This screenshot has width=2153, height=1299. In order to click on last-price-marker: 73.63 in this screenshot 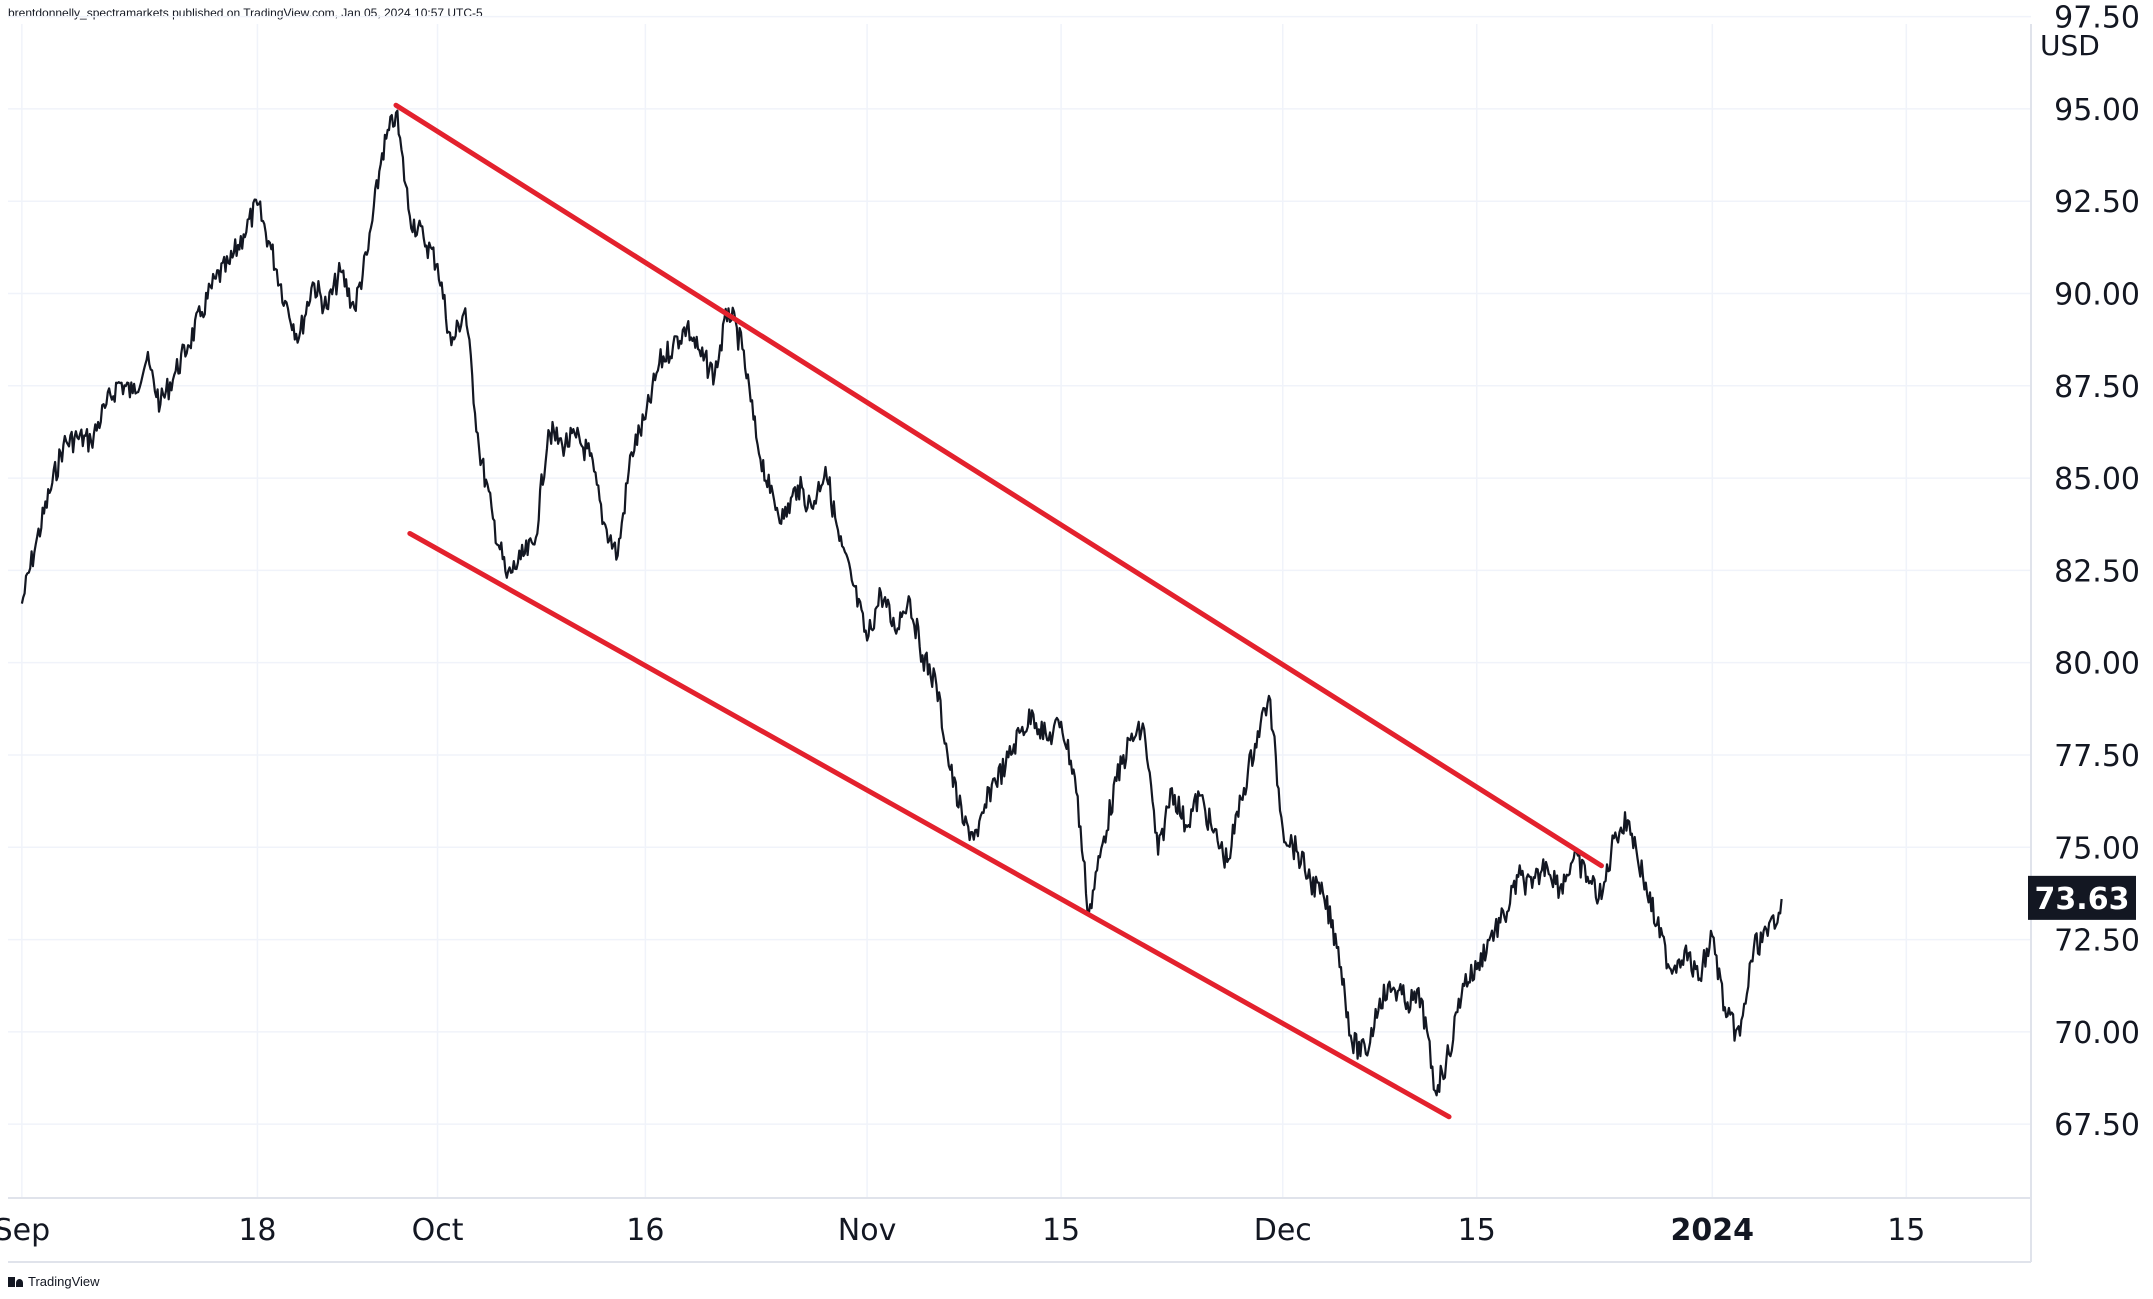, I will do `click(2082, 897)`.